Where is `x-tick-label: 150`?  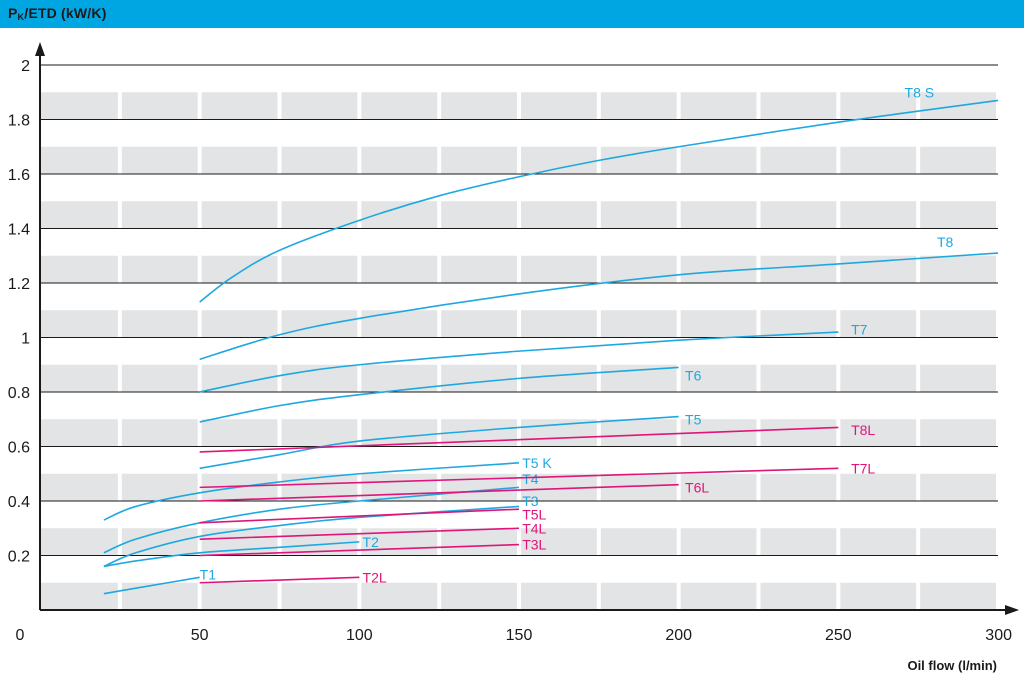
x-tick-label: 150 is located at coordinates (519, 635).